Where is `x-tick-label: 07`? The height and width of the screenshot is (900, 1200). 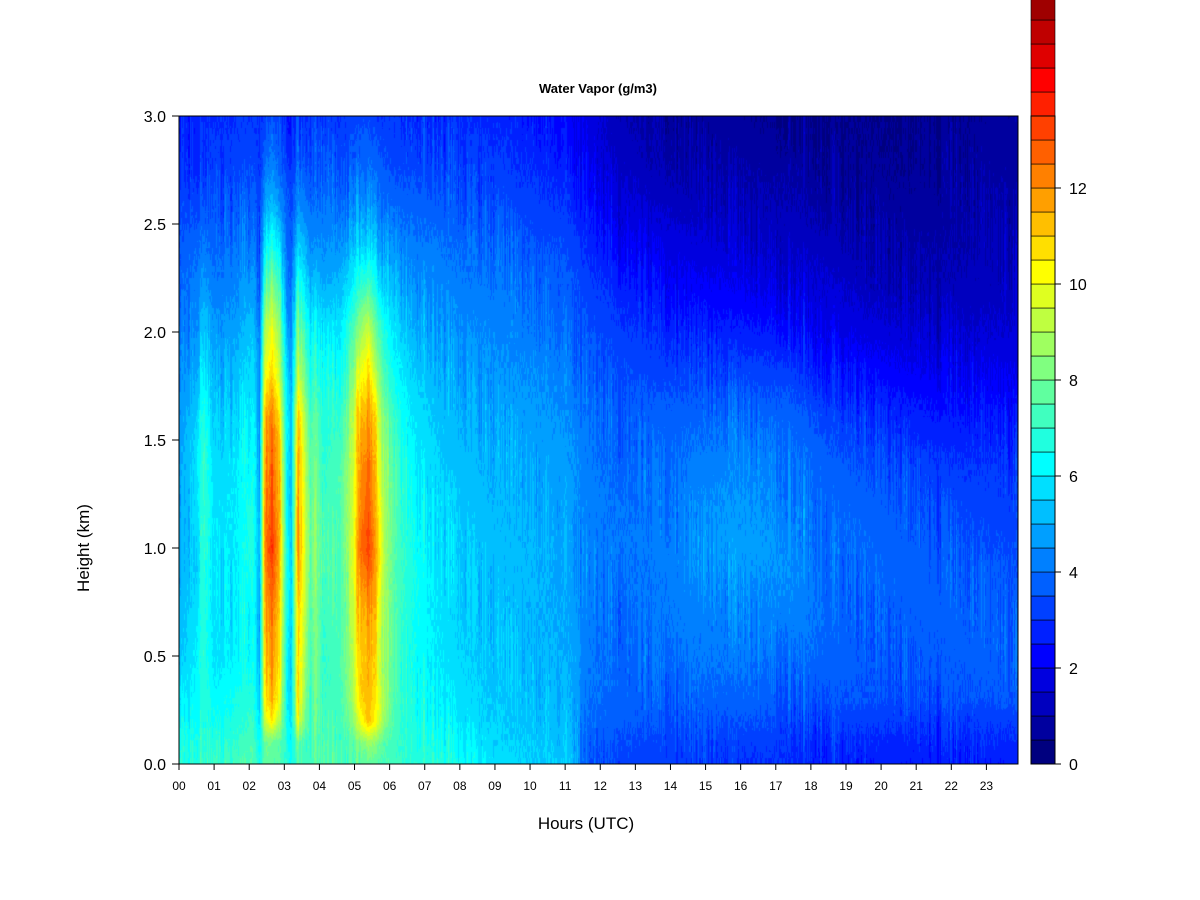 x-tick-label: 07 is located at coordinates (425, 786).